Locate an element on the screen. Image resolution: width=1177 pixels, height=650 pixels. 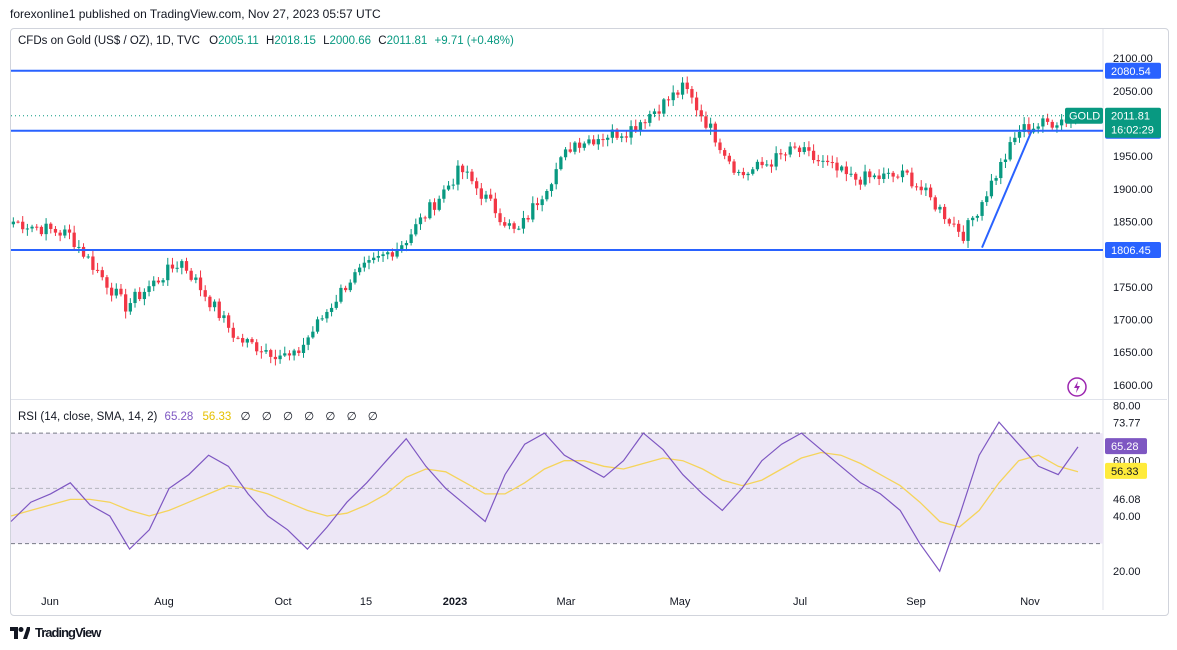
time-tick-label: Nov is located at coordinates (1030, 602).